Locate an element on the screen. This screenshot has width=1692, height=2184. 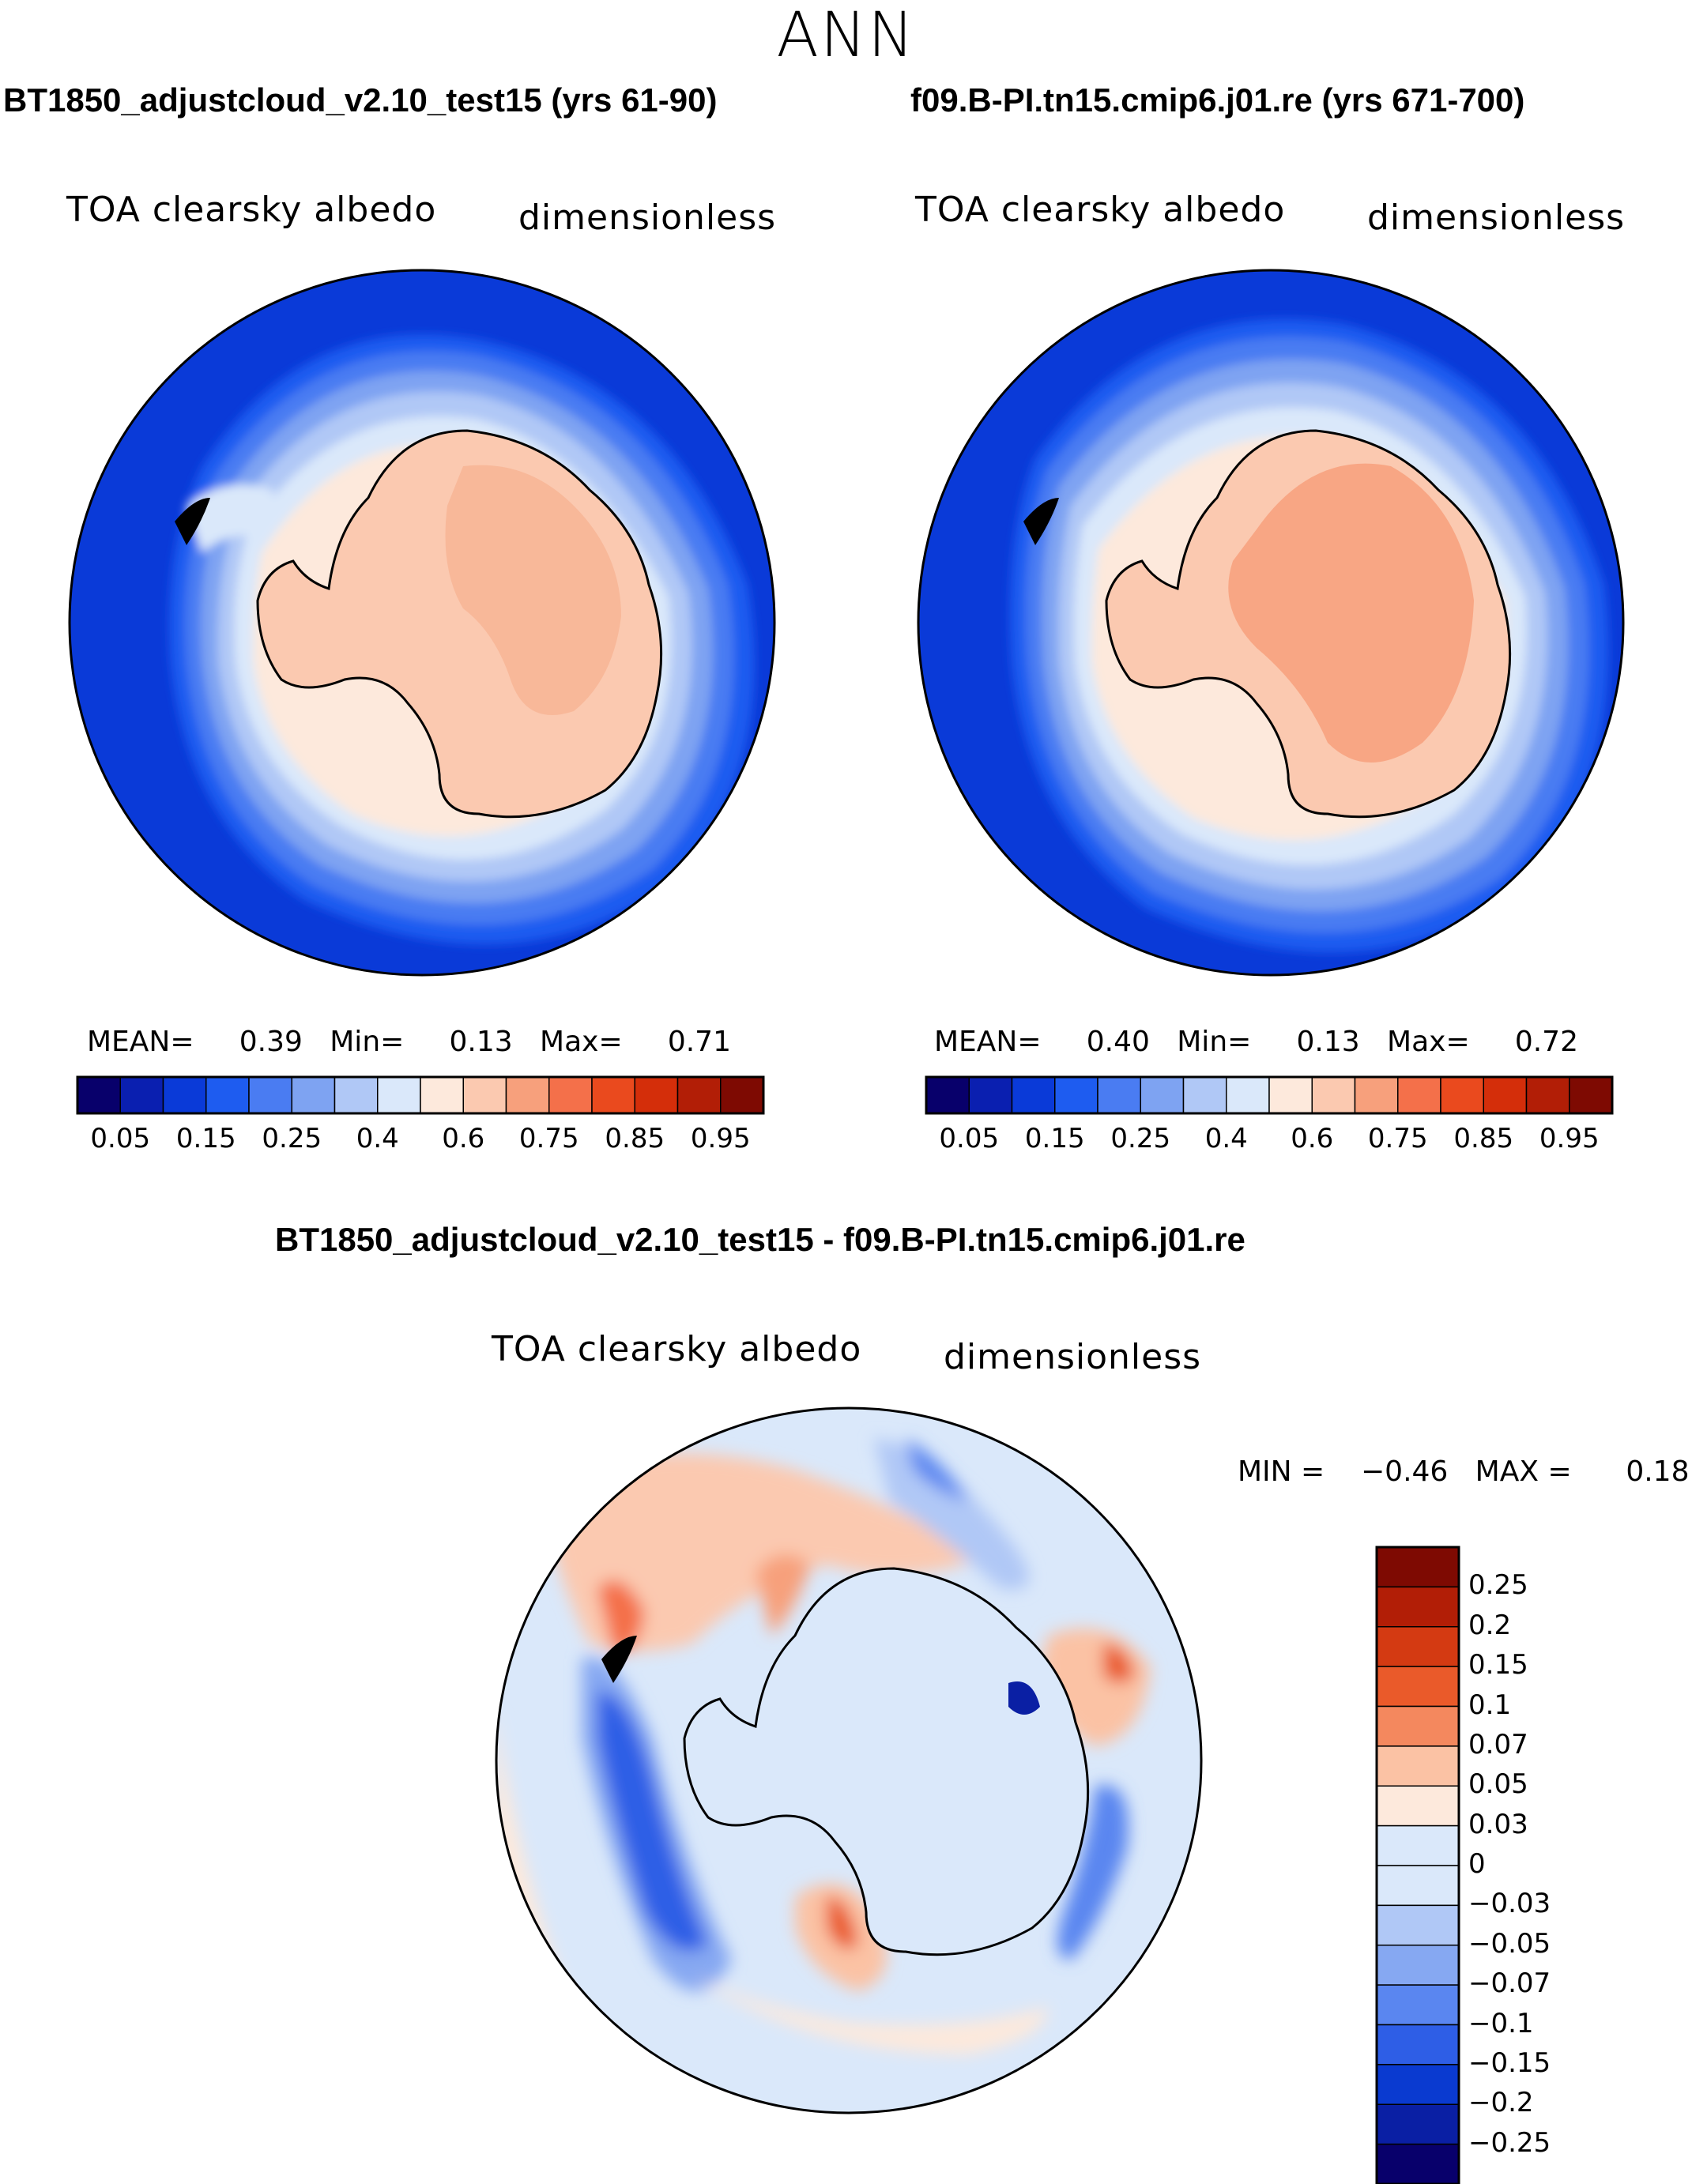
mean-value: 0.39 is located at coordinates (271, 1042).